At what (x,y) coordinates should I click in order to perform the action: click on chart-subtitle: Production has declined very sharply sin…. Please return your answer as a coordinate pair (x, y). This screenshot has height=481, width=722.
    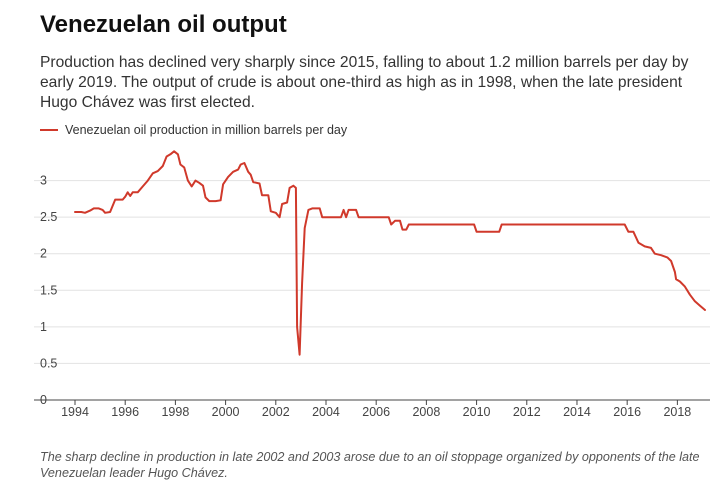
    Looking at the image, I should click on (364, 82).